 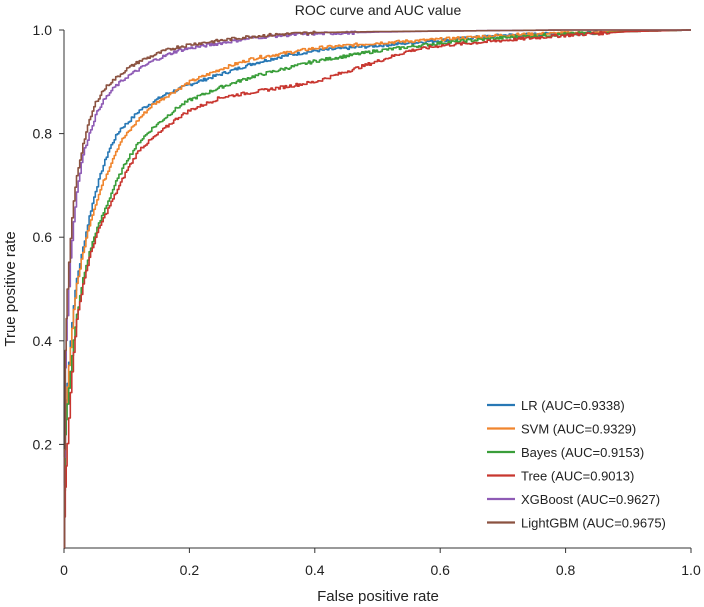 What do you see at coordinates (380, 563) in the screenshot?
I see `x-axis: 0 0.2 0.4 0.6 0.8 1.0` at bounding box center [380, 563].